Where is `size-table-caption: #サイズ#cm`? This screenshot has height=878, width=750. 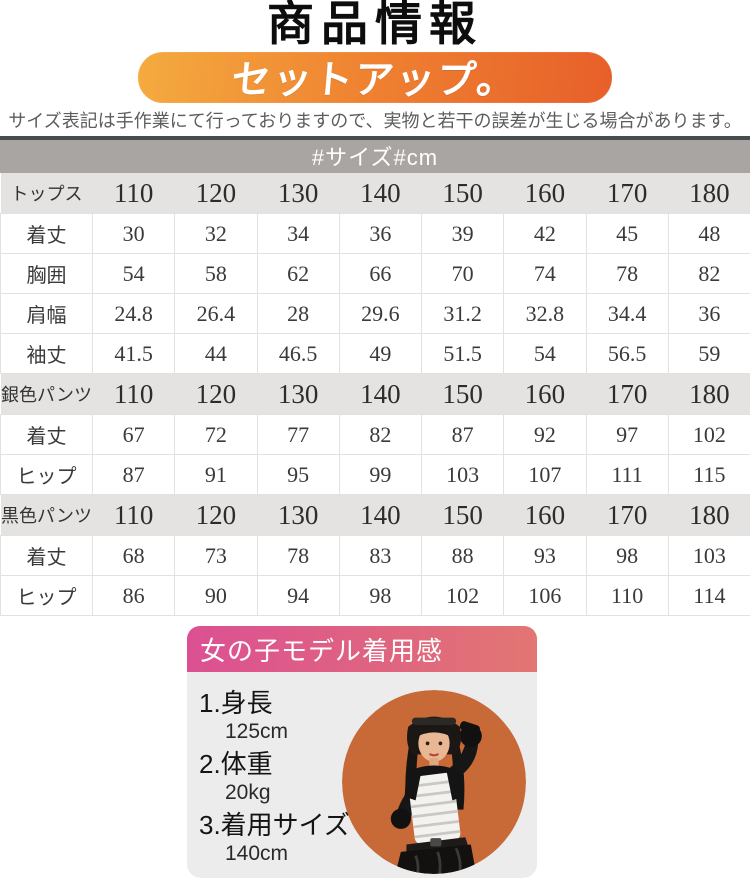 size-table-caption: #サイズ#cm is located at coordinates (375, 156).